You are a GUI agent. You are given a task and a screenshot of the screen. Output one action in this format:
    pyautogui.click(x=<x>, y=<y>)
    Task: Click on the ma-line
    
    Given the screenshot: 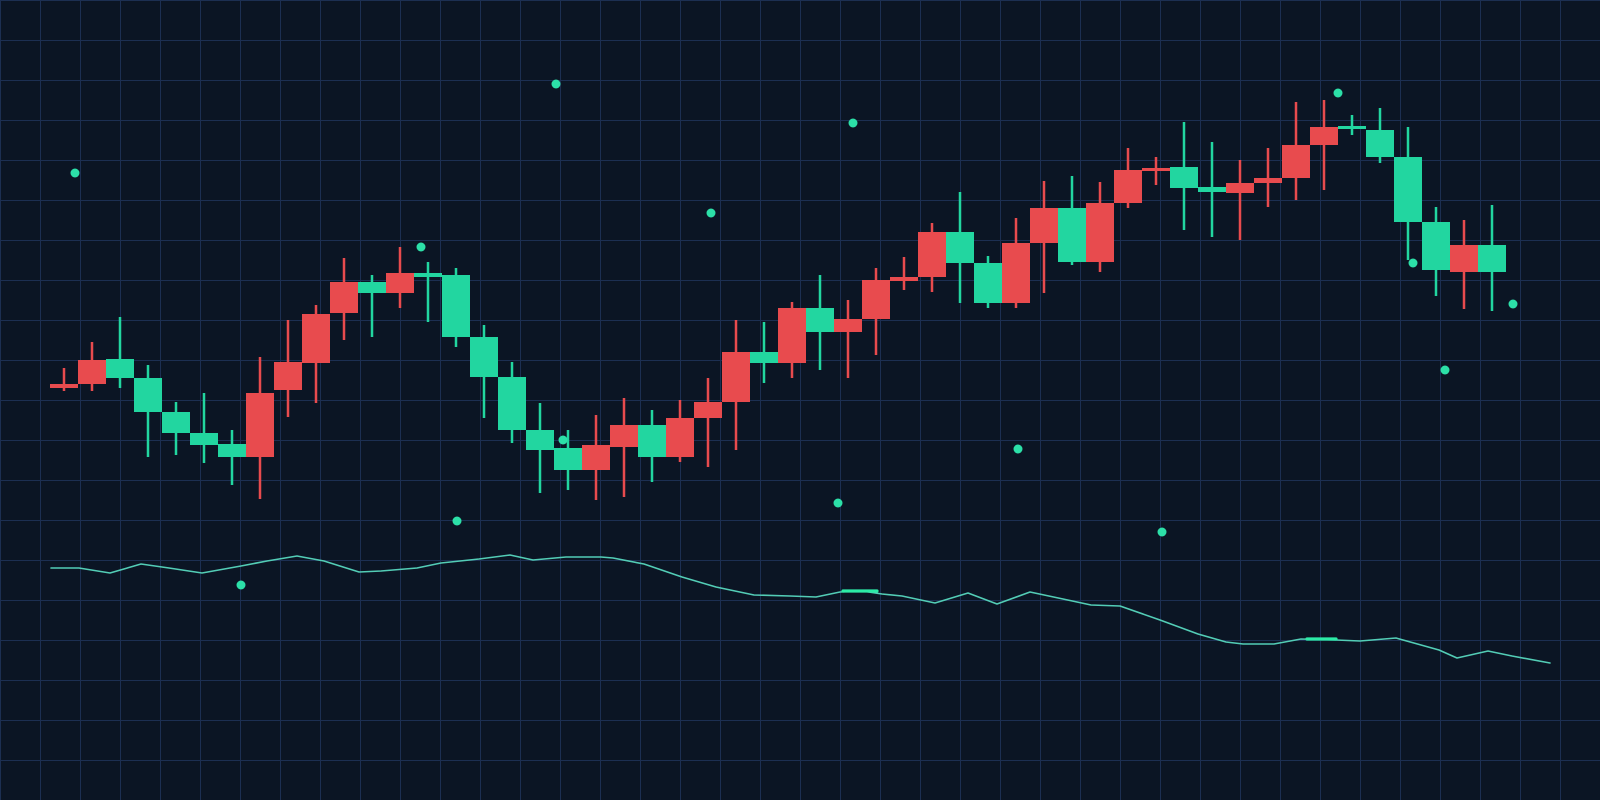 What is the action you would take?
    pyautogui.click(x=800, y=609)
    